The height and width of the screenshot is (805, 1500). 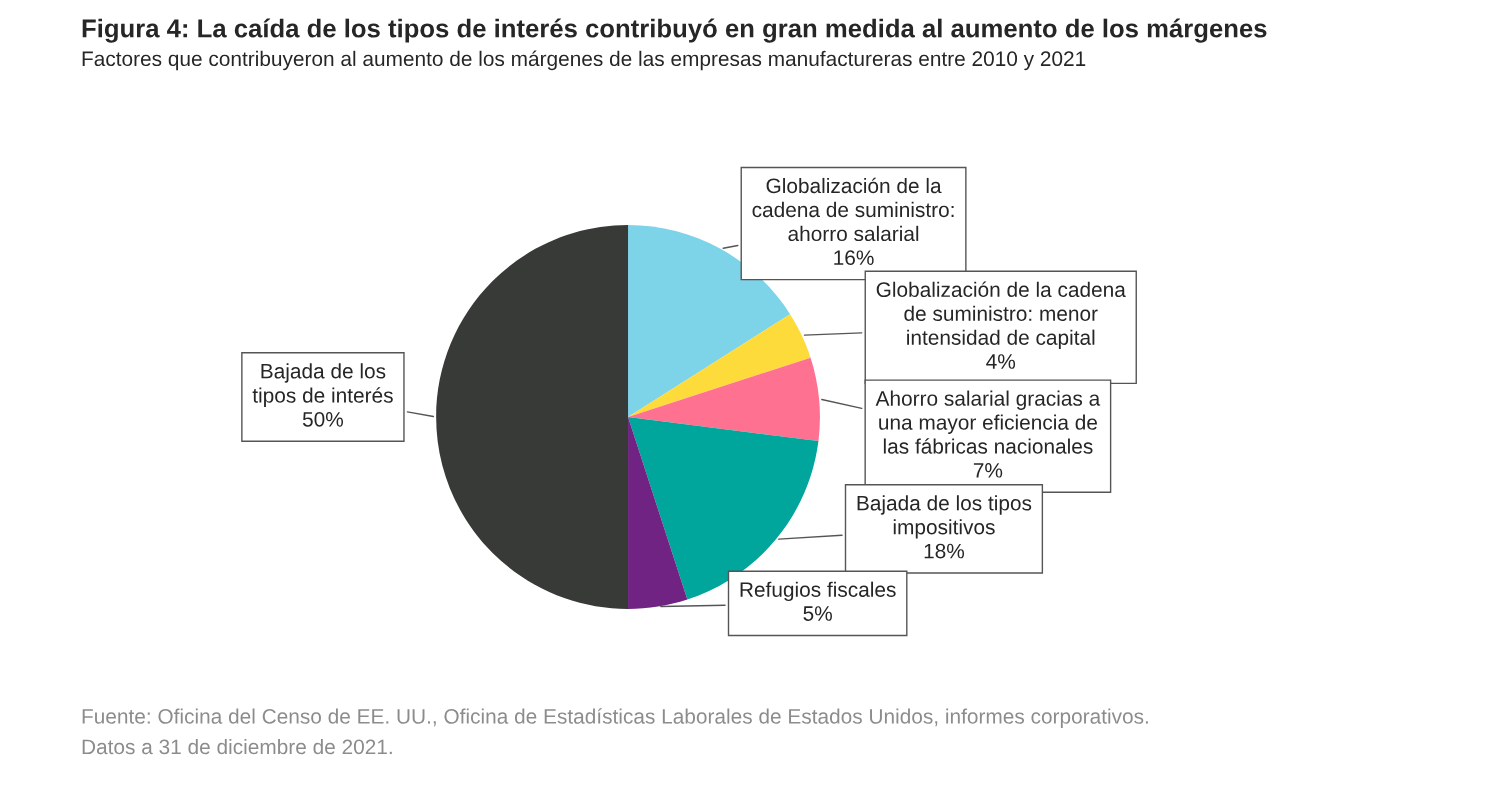 I want to click on data-label: 50%, so click(x=323, y=419).